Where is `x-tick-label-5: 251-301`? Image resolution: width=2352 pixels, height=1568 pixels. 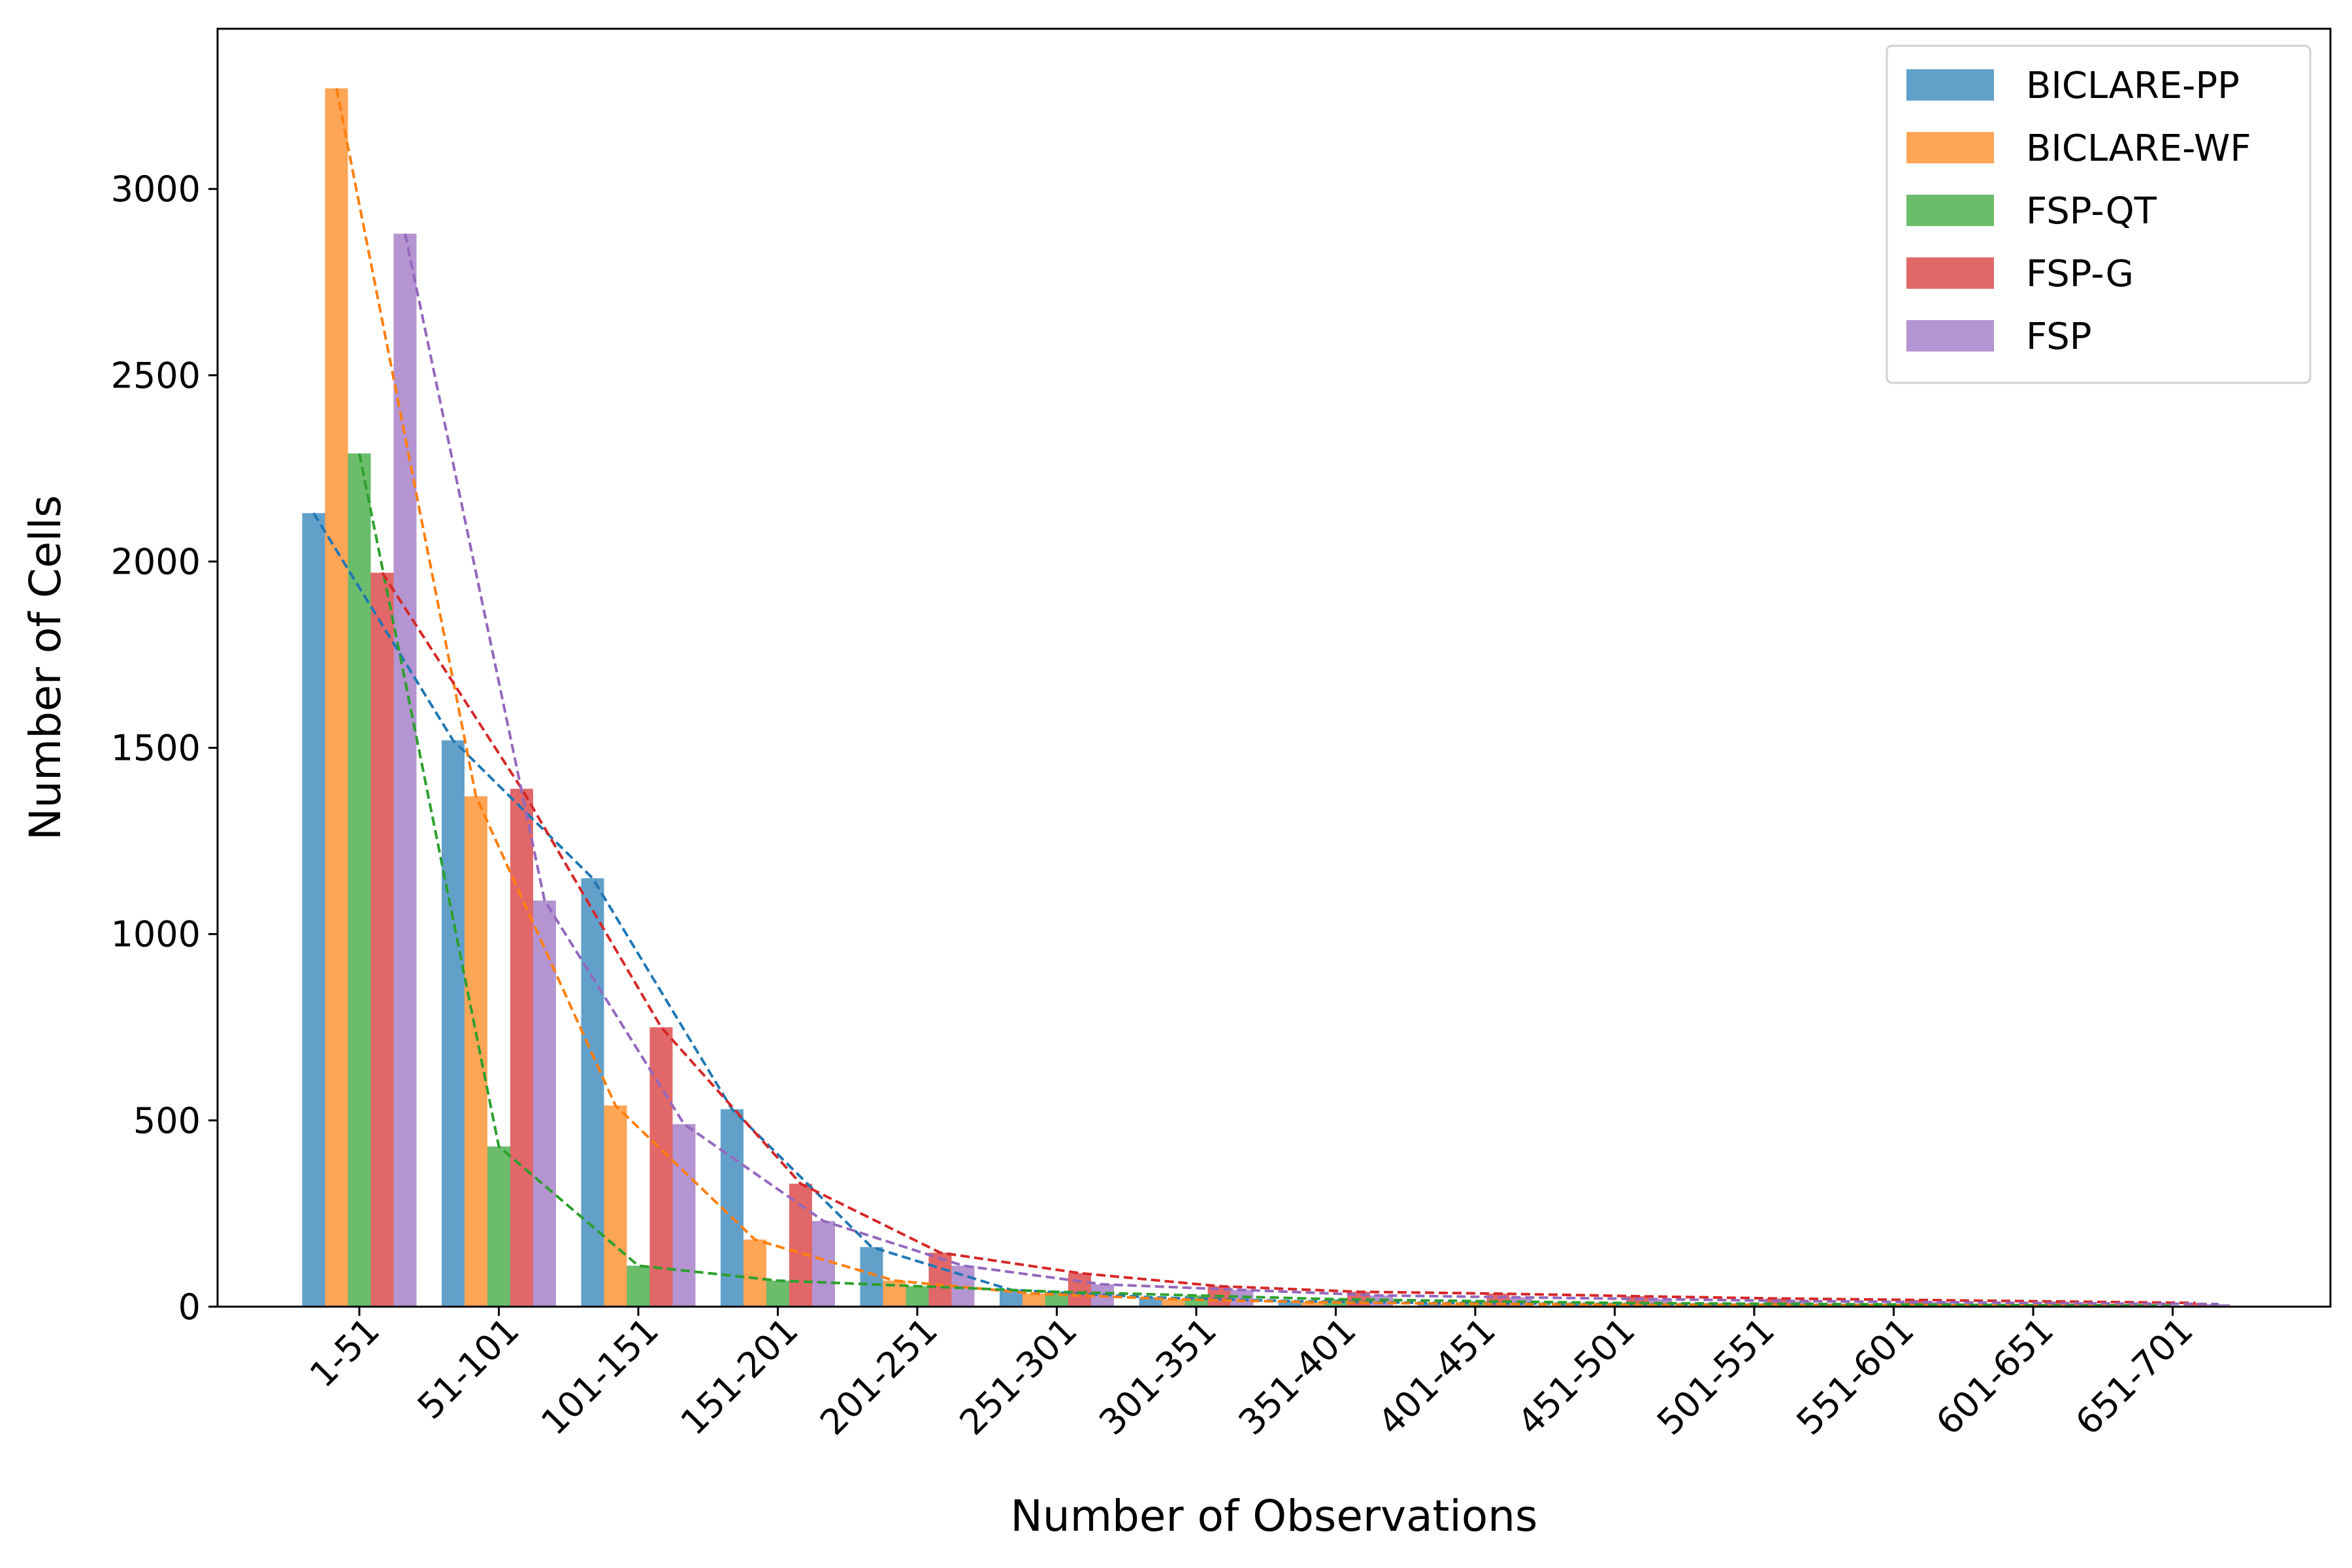
x-tick-label-5: 251-301 is located at coordinates (1018, 1376).